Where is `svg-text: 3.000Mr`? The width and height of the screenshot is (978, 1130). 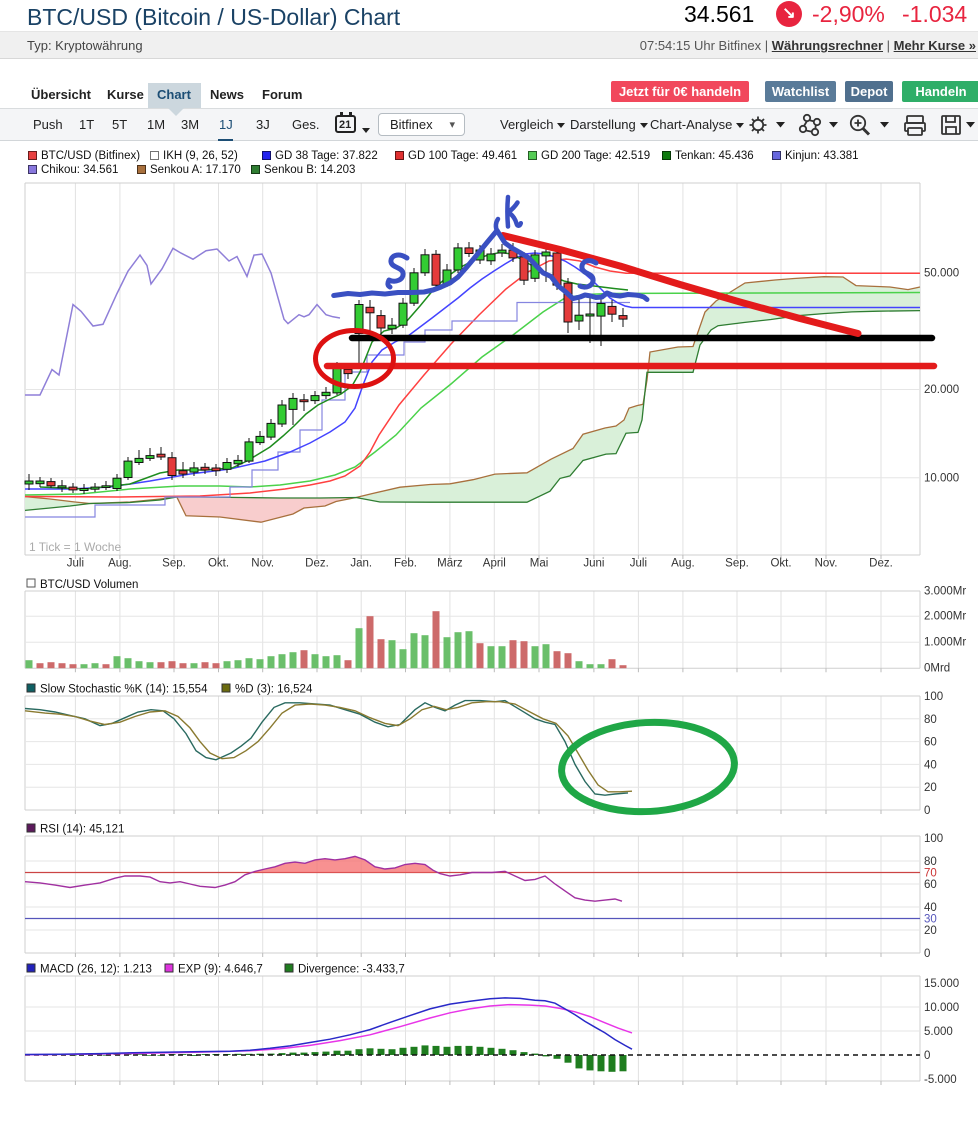 svg-text: 3.000Mr is located at coordinates (945, 591).